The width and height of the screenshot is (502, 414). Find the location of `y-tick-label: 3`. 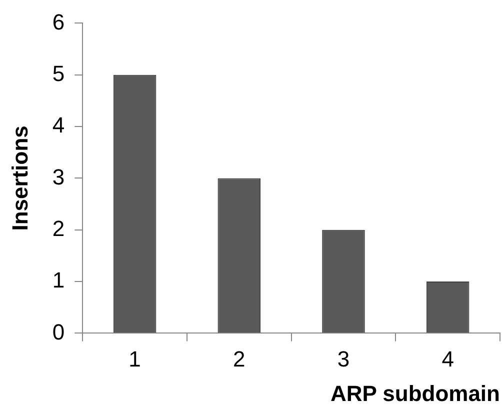

y-tick-label: 3 is located at coordinates (58, 177).